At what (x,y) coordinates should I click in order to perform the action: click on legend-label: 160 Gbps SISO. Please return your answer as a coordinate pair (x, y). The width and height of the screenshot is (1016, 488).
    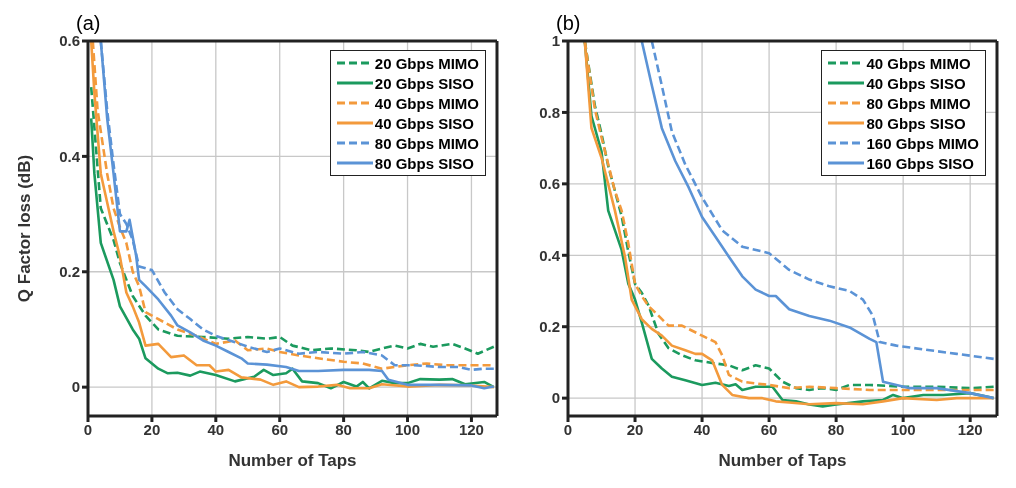
    Looking at the image, I should click on (920, 163).